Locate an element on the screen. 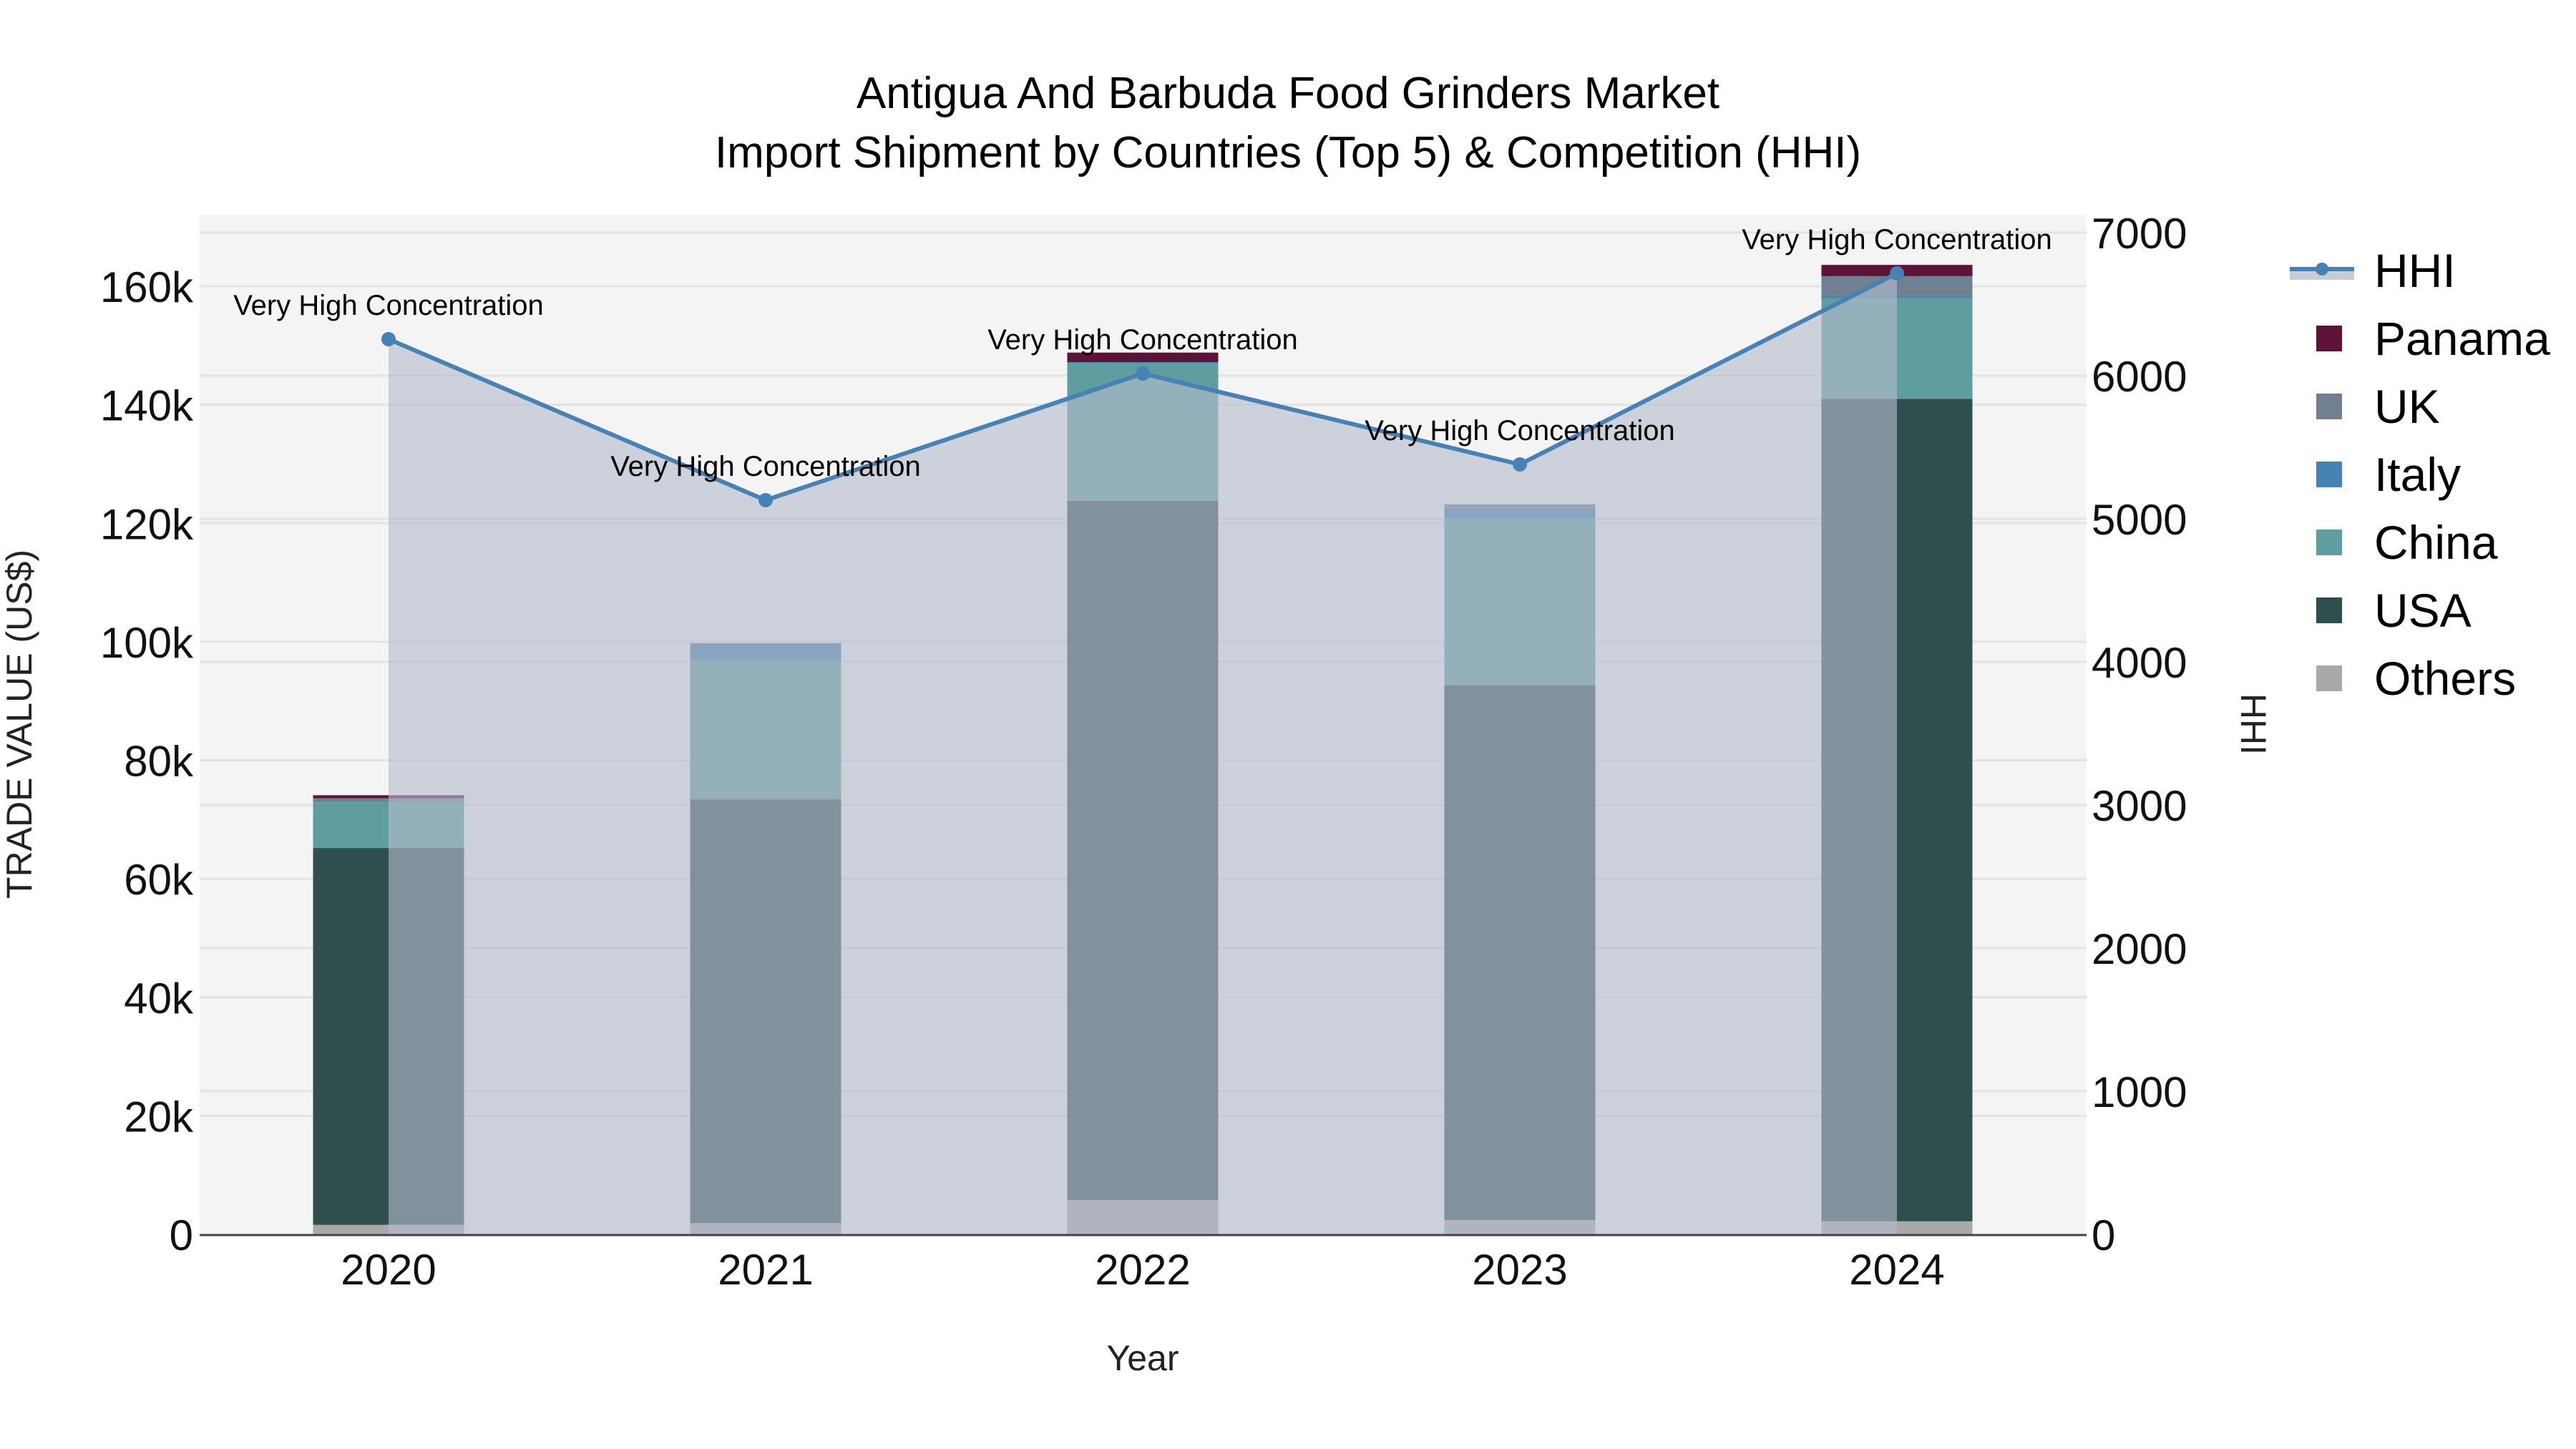 The width and height of the screenshot is (2576, 1449). bar-segment-italy is located at coordinates (1143, 363).